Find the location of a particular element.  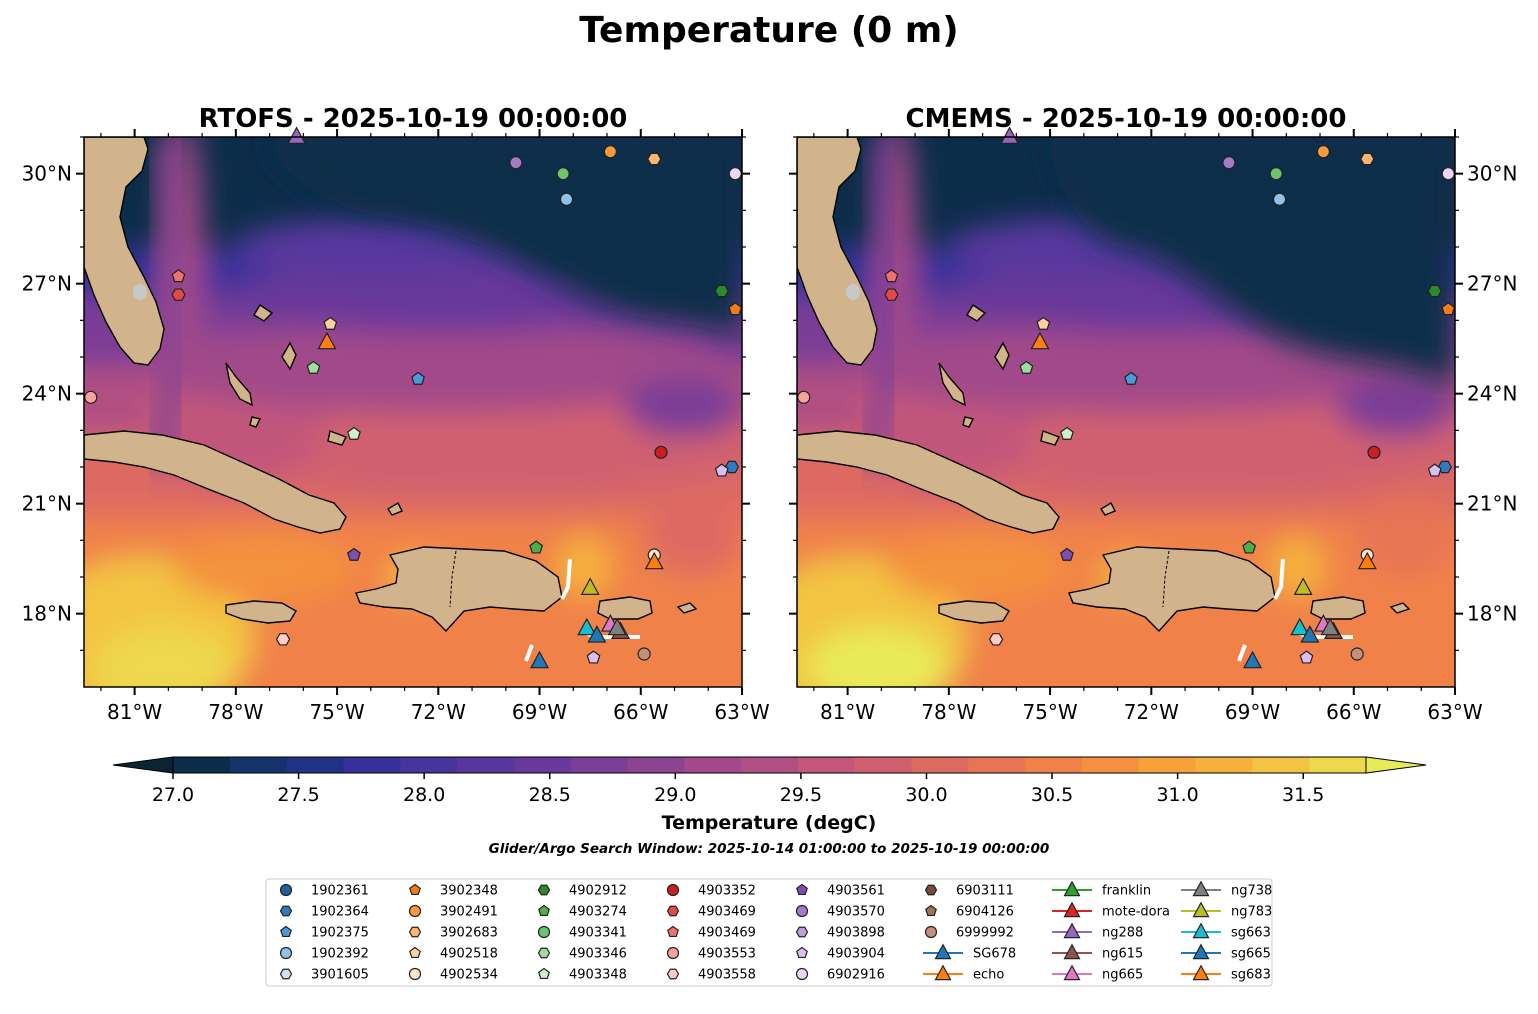

border-line is located at coordinates (1166, 579).